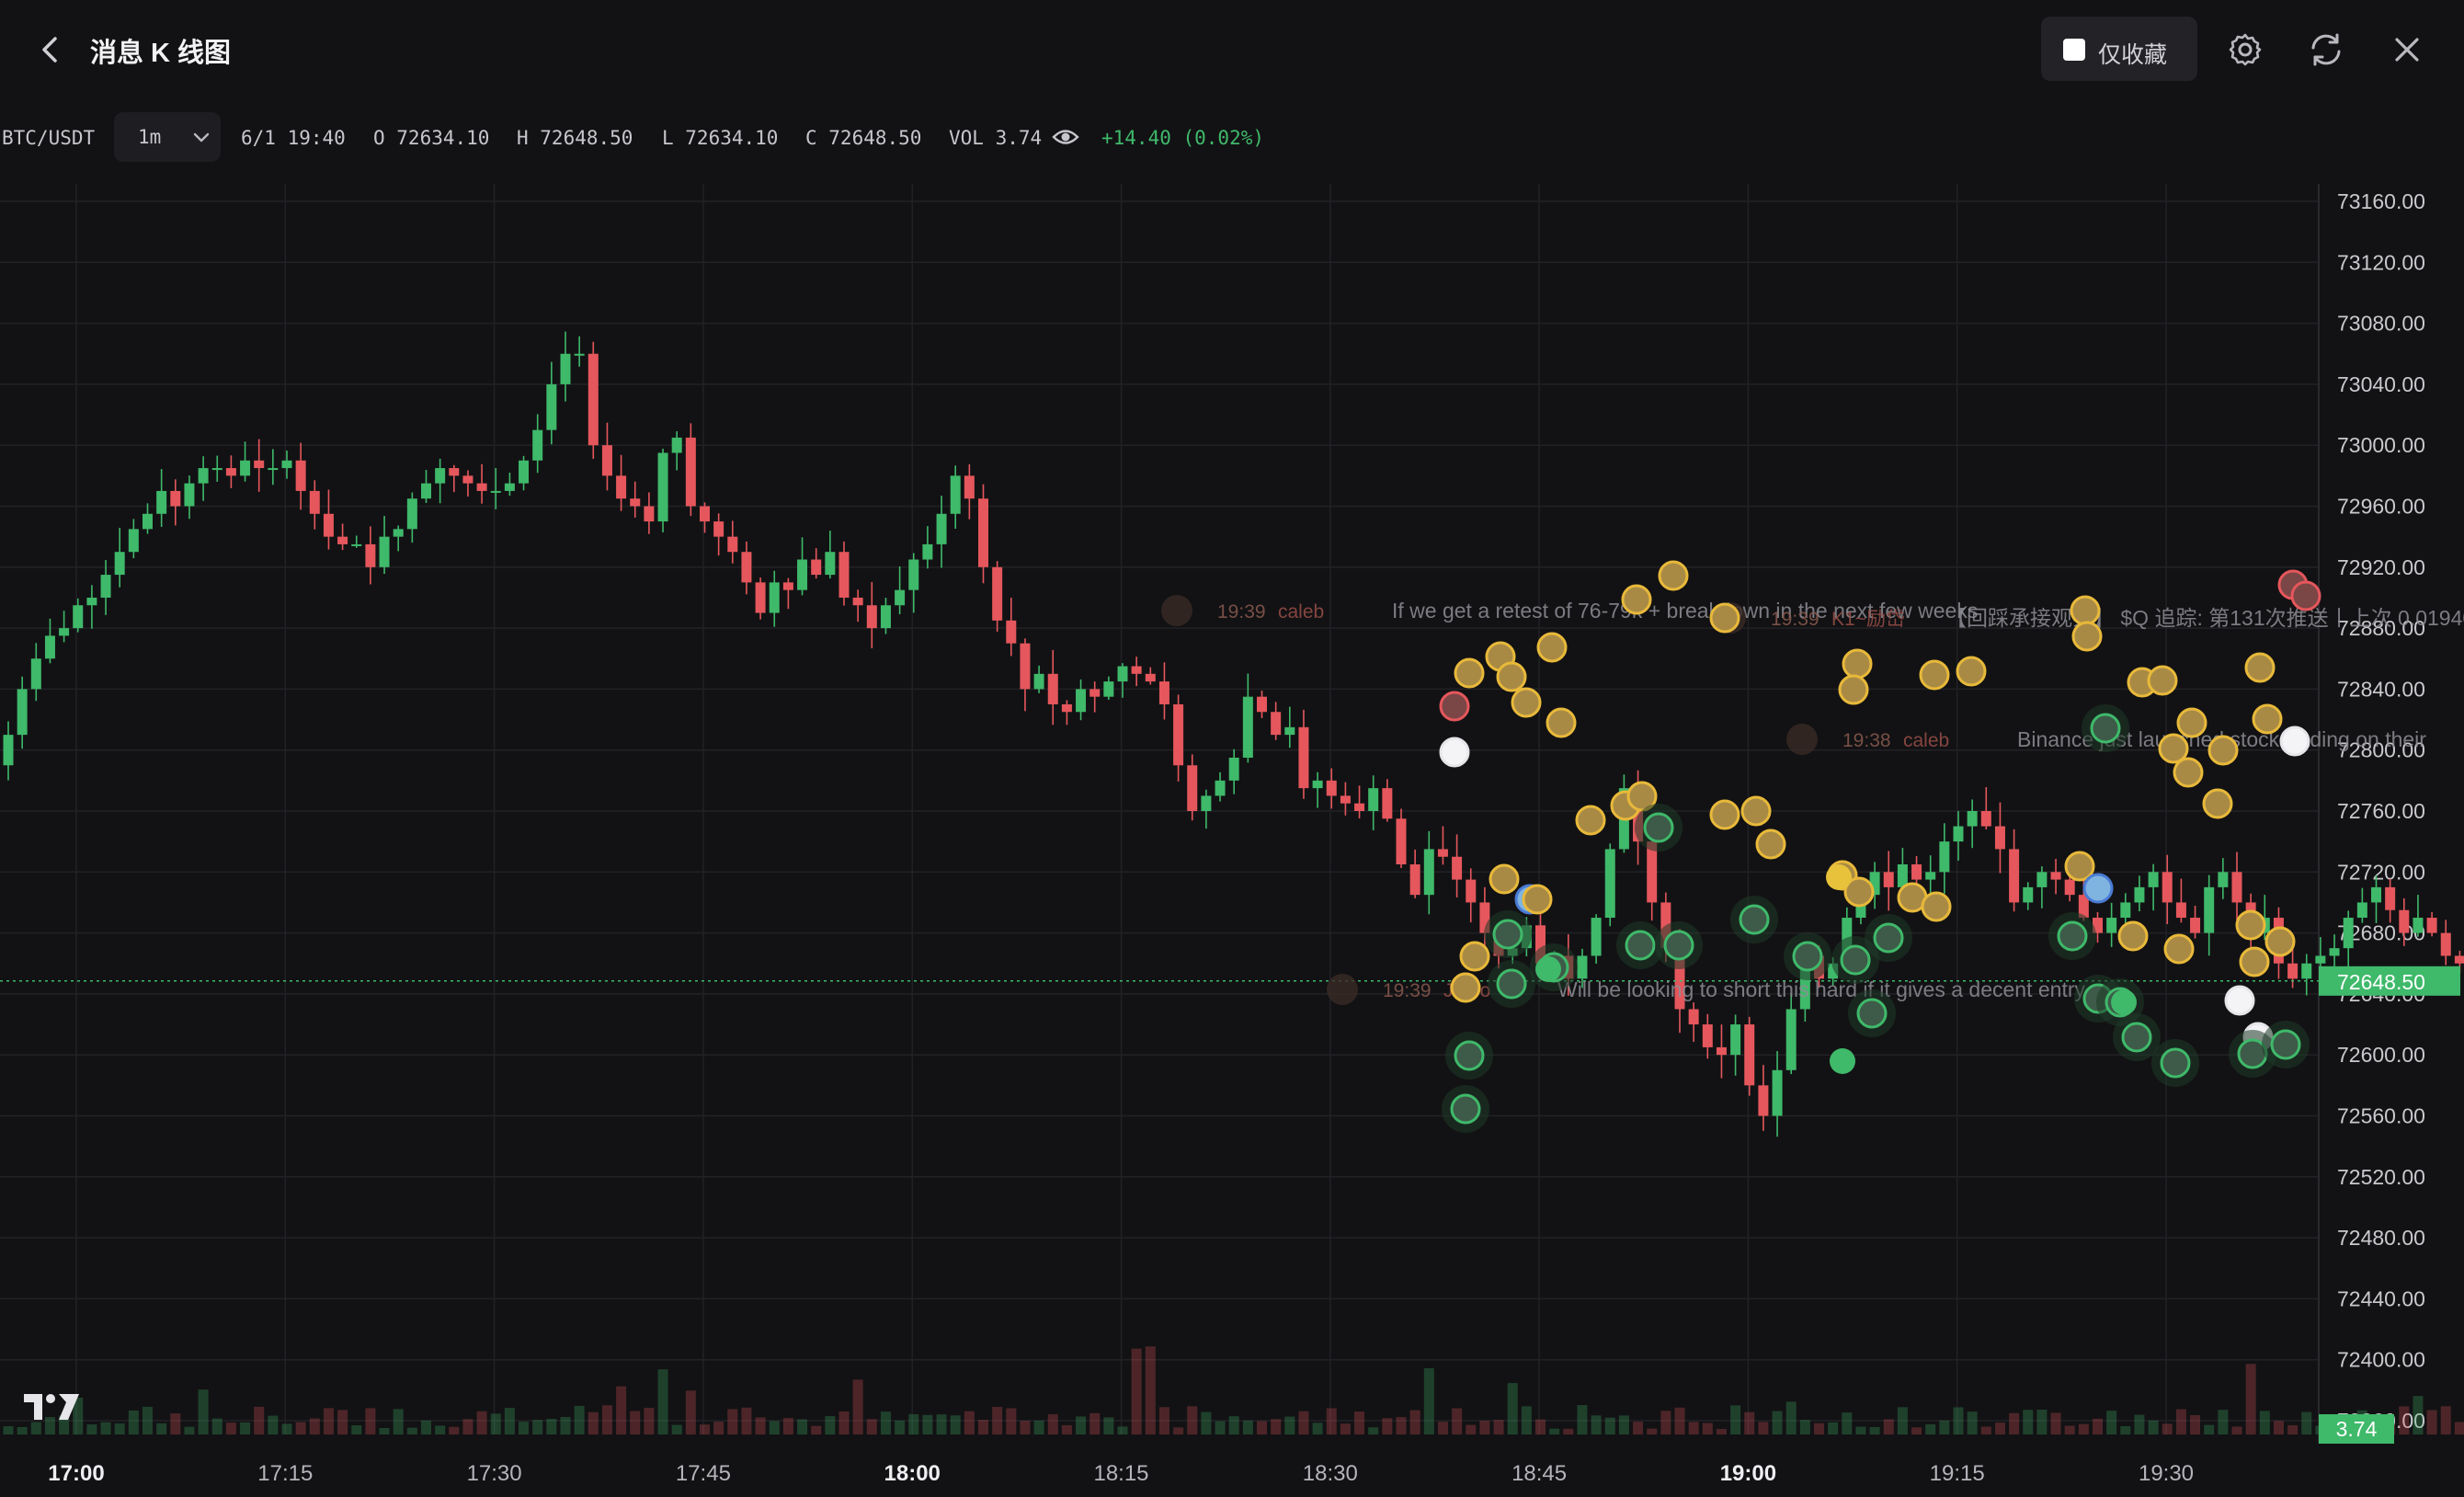 This screenshot has height=1497, width=2464. I want to click on low-value: L 72634.10, so click(720, 138).